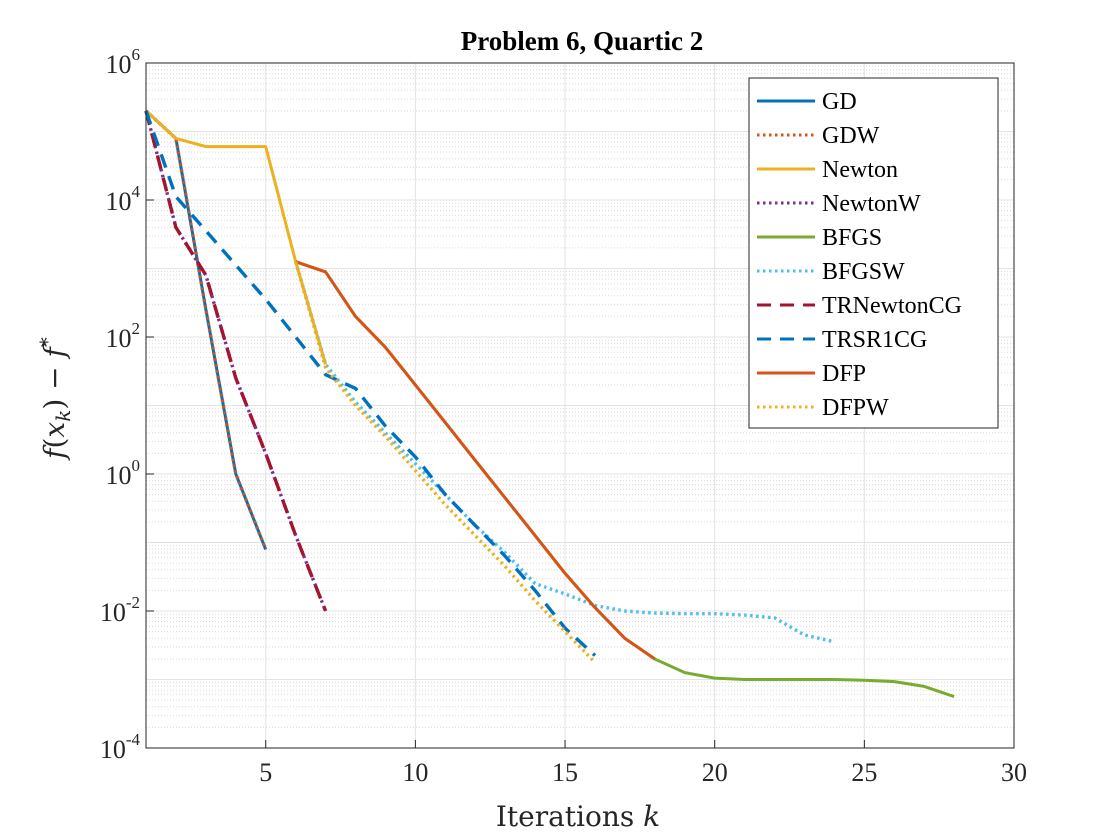  Describe the element at coordinates (127, 404) in the screenshot. I see `y-axis-ticks: 10⁻⁴ 10⁻² 10⁰ 10² 10⁴ 10⁶` at that location.